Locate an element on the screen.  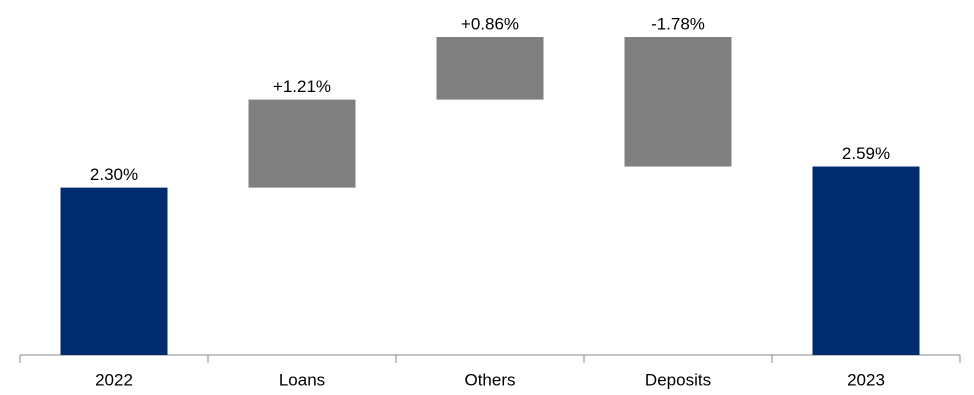
x-tick-label: Deposits is located at coordinates (678, 379).